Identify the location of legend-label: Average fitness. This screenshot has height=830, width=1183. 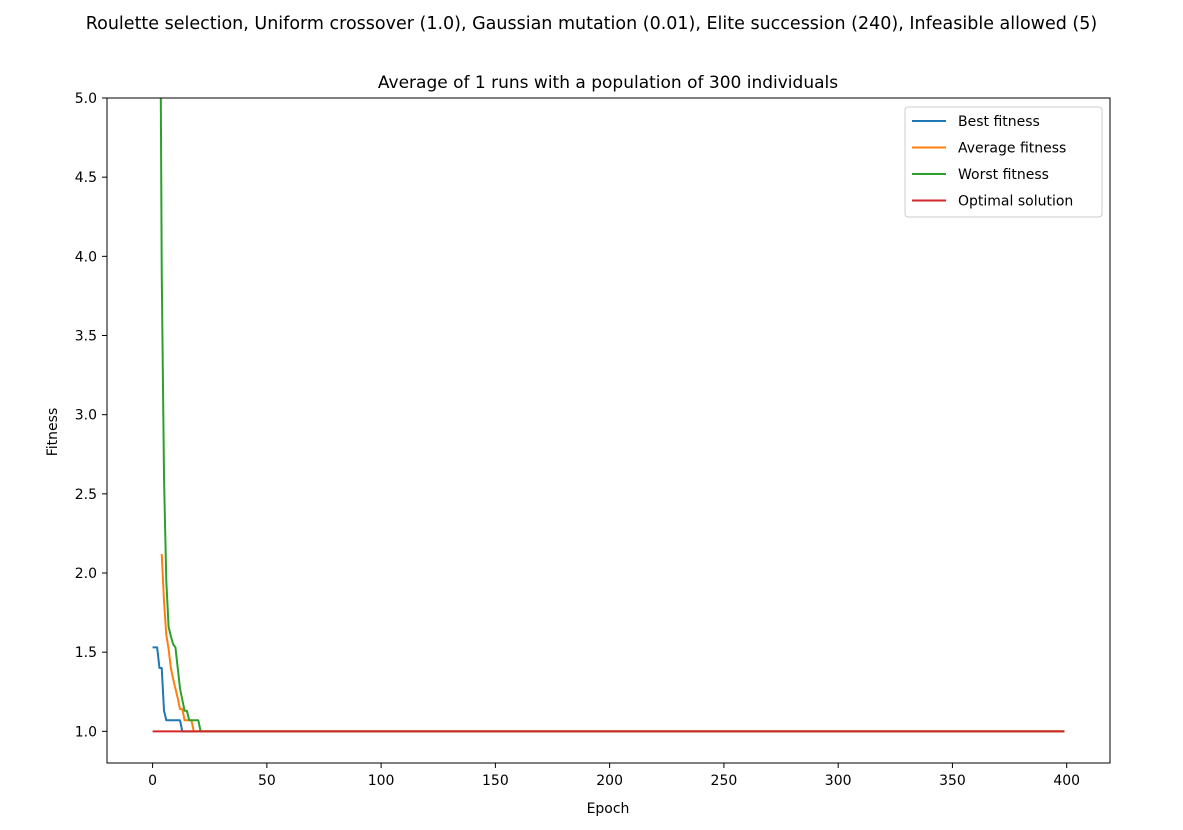
(1012, 149).